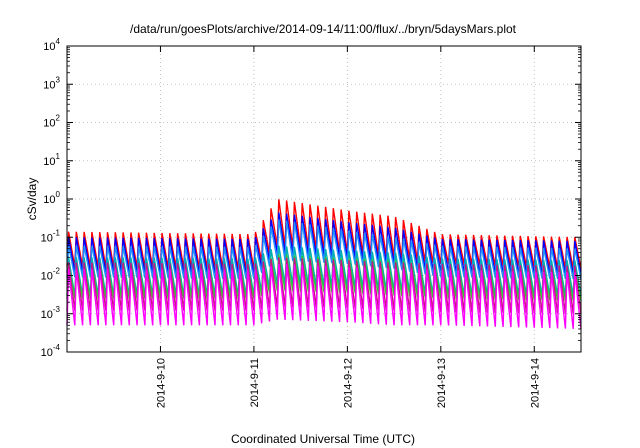 This screenshot has height=448, width=640. I want to click on x-tick-label: 2014-9-12, so click(348, 383).